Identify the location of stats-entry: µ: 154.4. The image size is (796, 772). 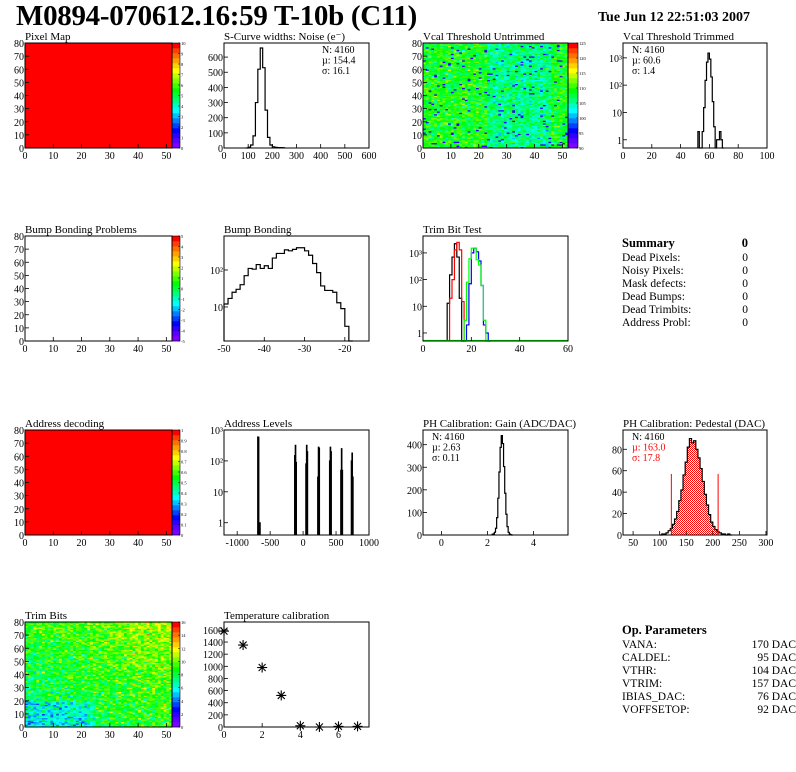
(339, 61).